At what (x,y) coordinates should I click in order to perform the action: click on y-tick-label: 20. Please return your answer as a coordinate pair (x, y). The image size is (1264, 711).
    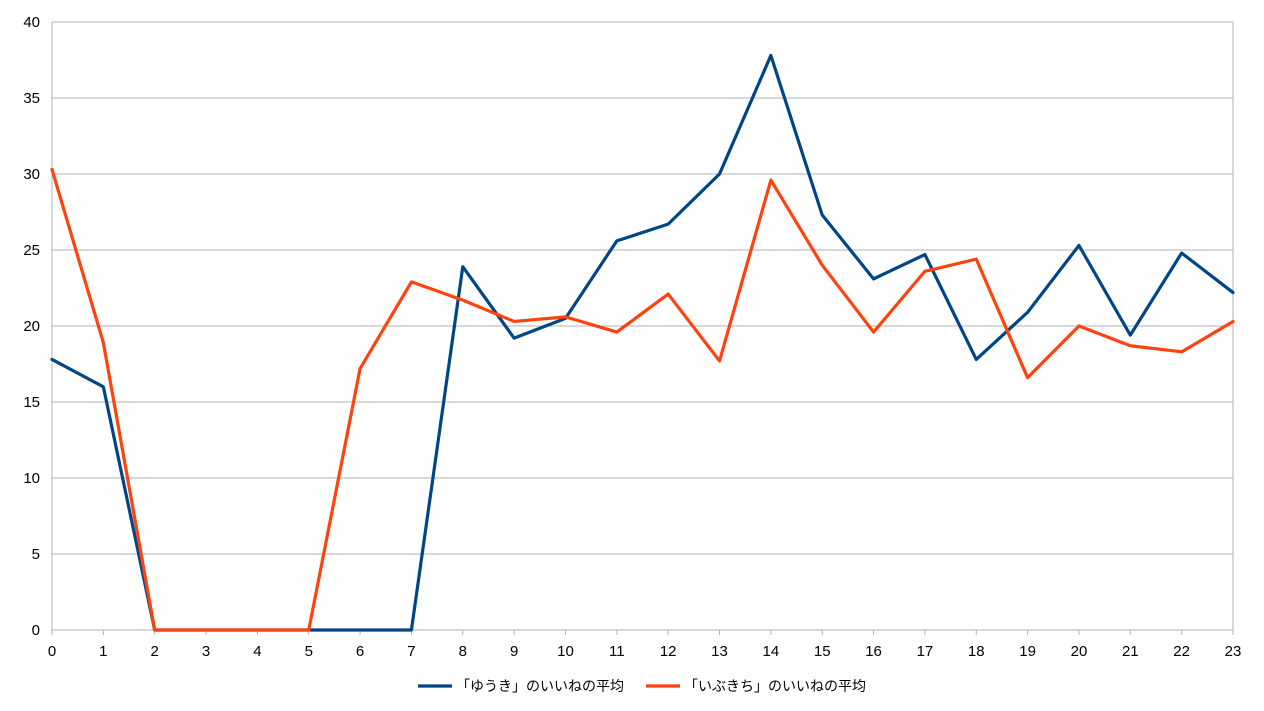
    Looking at the image, I should click on (31, 326).